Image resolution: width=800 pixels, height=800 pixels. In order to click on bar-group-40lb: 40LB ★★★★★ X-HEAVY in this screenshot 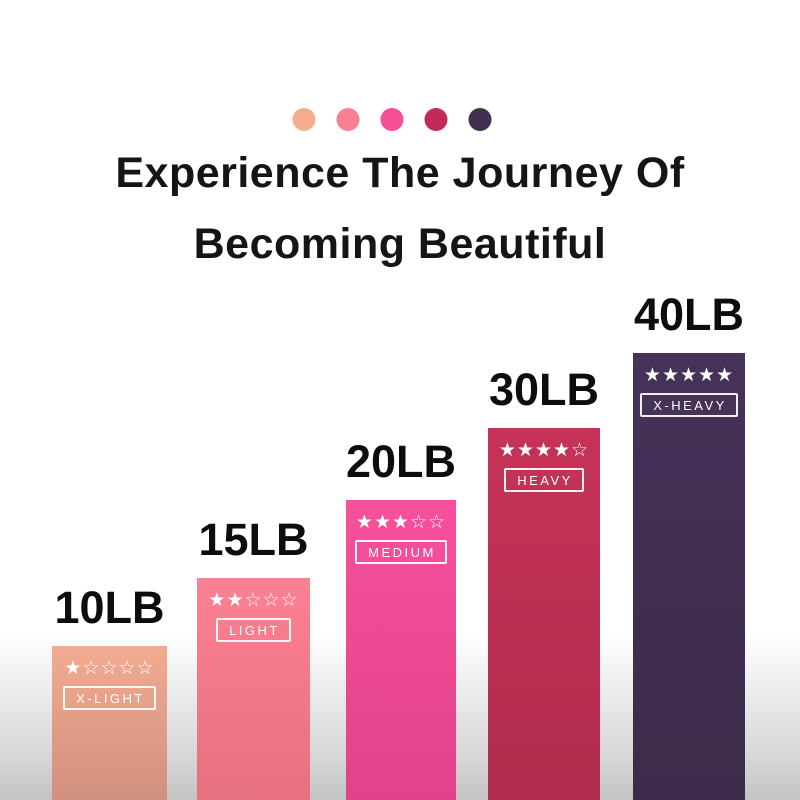, I will do `click(689, 544)`.